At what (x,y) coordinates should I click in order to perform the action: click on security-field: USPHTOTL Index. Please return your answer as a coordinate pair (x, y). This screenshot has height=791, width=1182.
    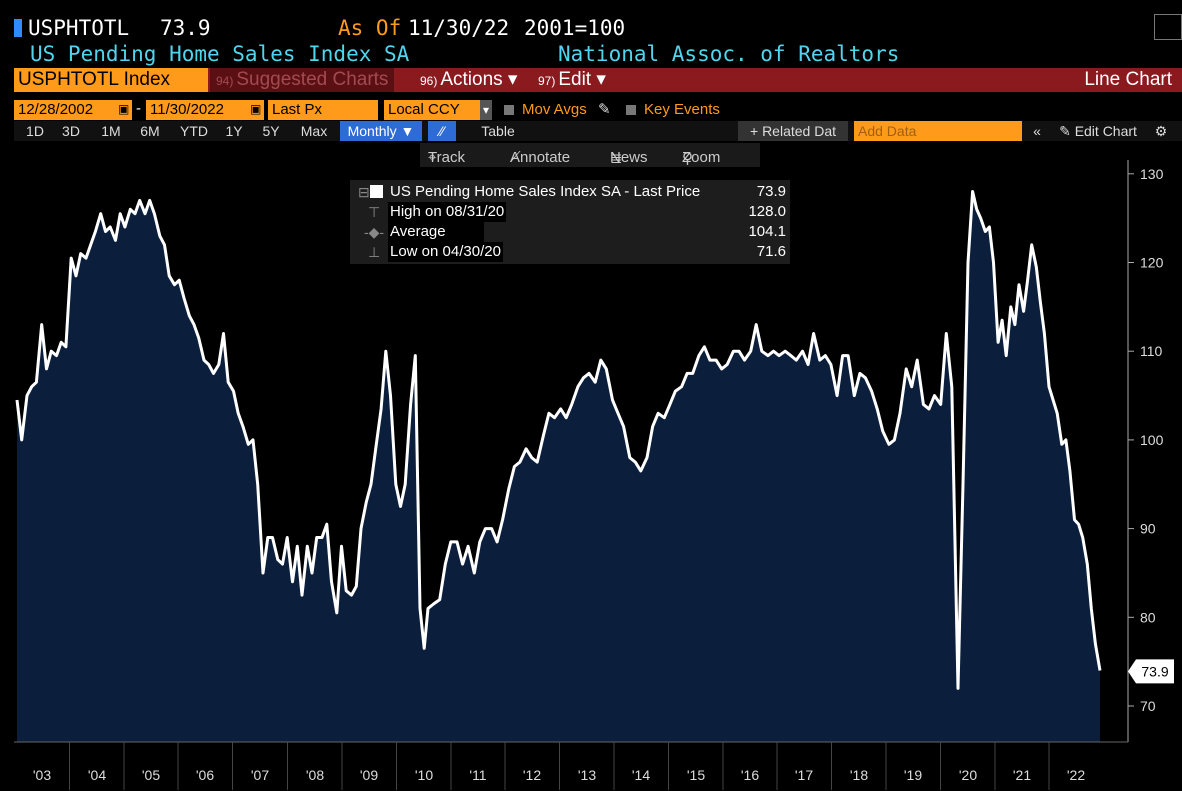
    Looking at the image, I should click on (111, 80).